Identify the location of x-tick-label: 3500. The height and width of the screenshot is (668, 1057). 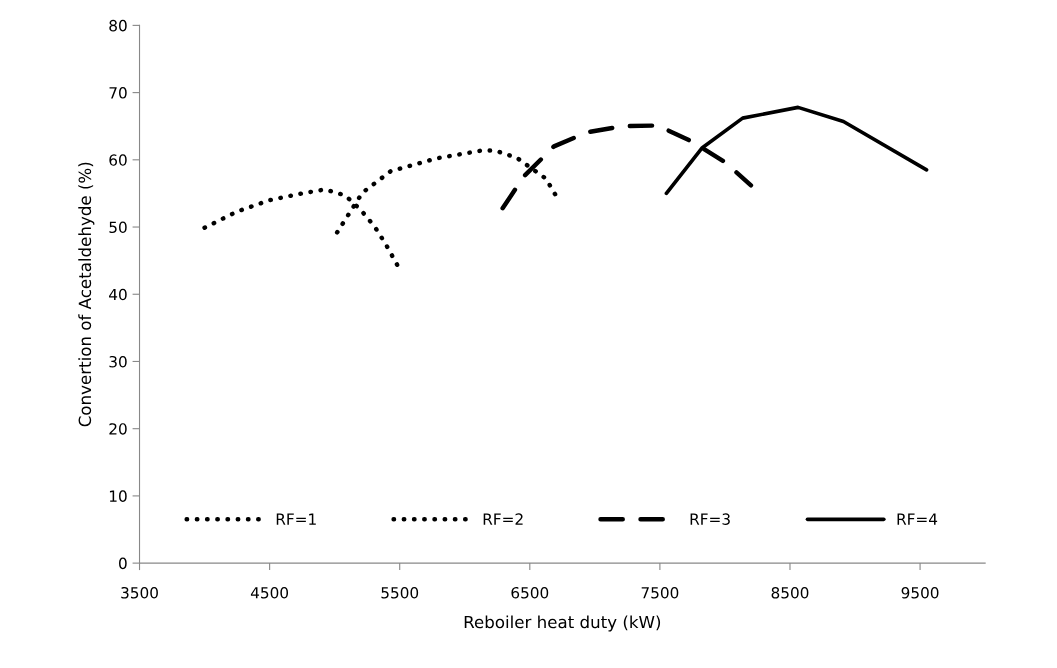
(139, 593).